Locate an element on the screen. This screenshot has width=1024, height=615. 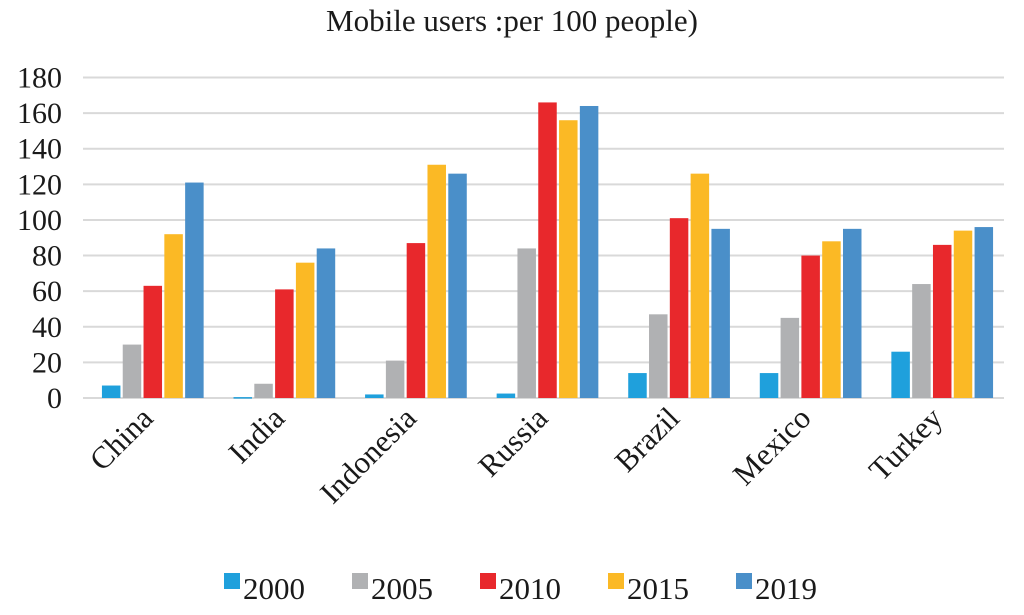
bar-india-2010 is located at coordinates (284, 343).